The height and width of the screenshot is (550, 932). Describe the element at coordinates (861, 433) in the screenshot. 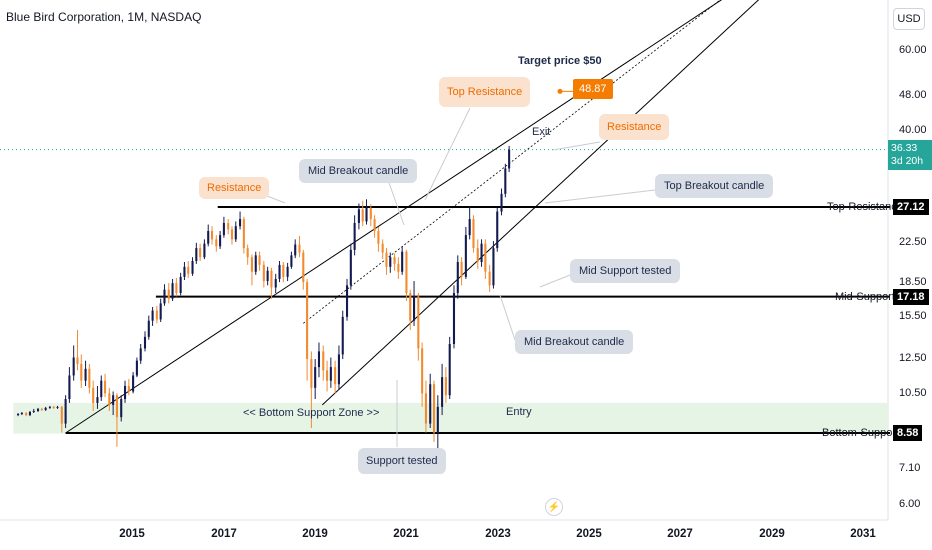

I see `bottom-support-label: Bottom-Support` at that location.